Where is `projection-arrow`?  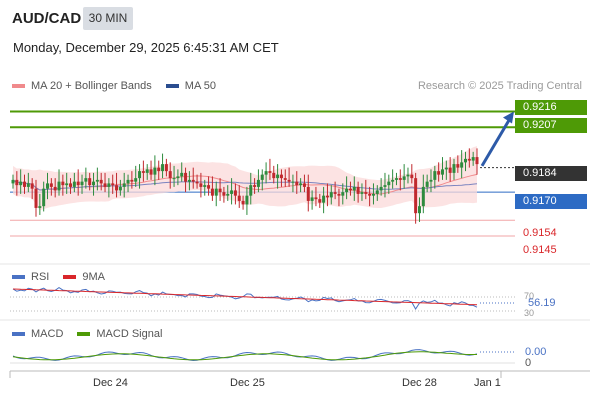
projection-arrow is located at coordinates (496, 142).